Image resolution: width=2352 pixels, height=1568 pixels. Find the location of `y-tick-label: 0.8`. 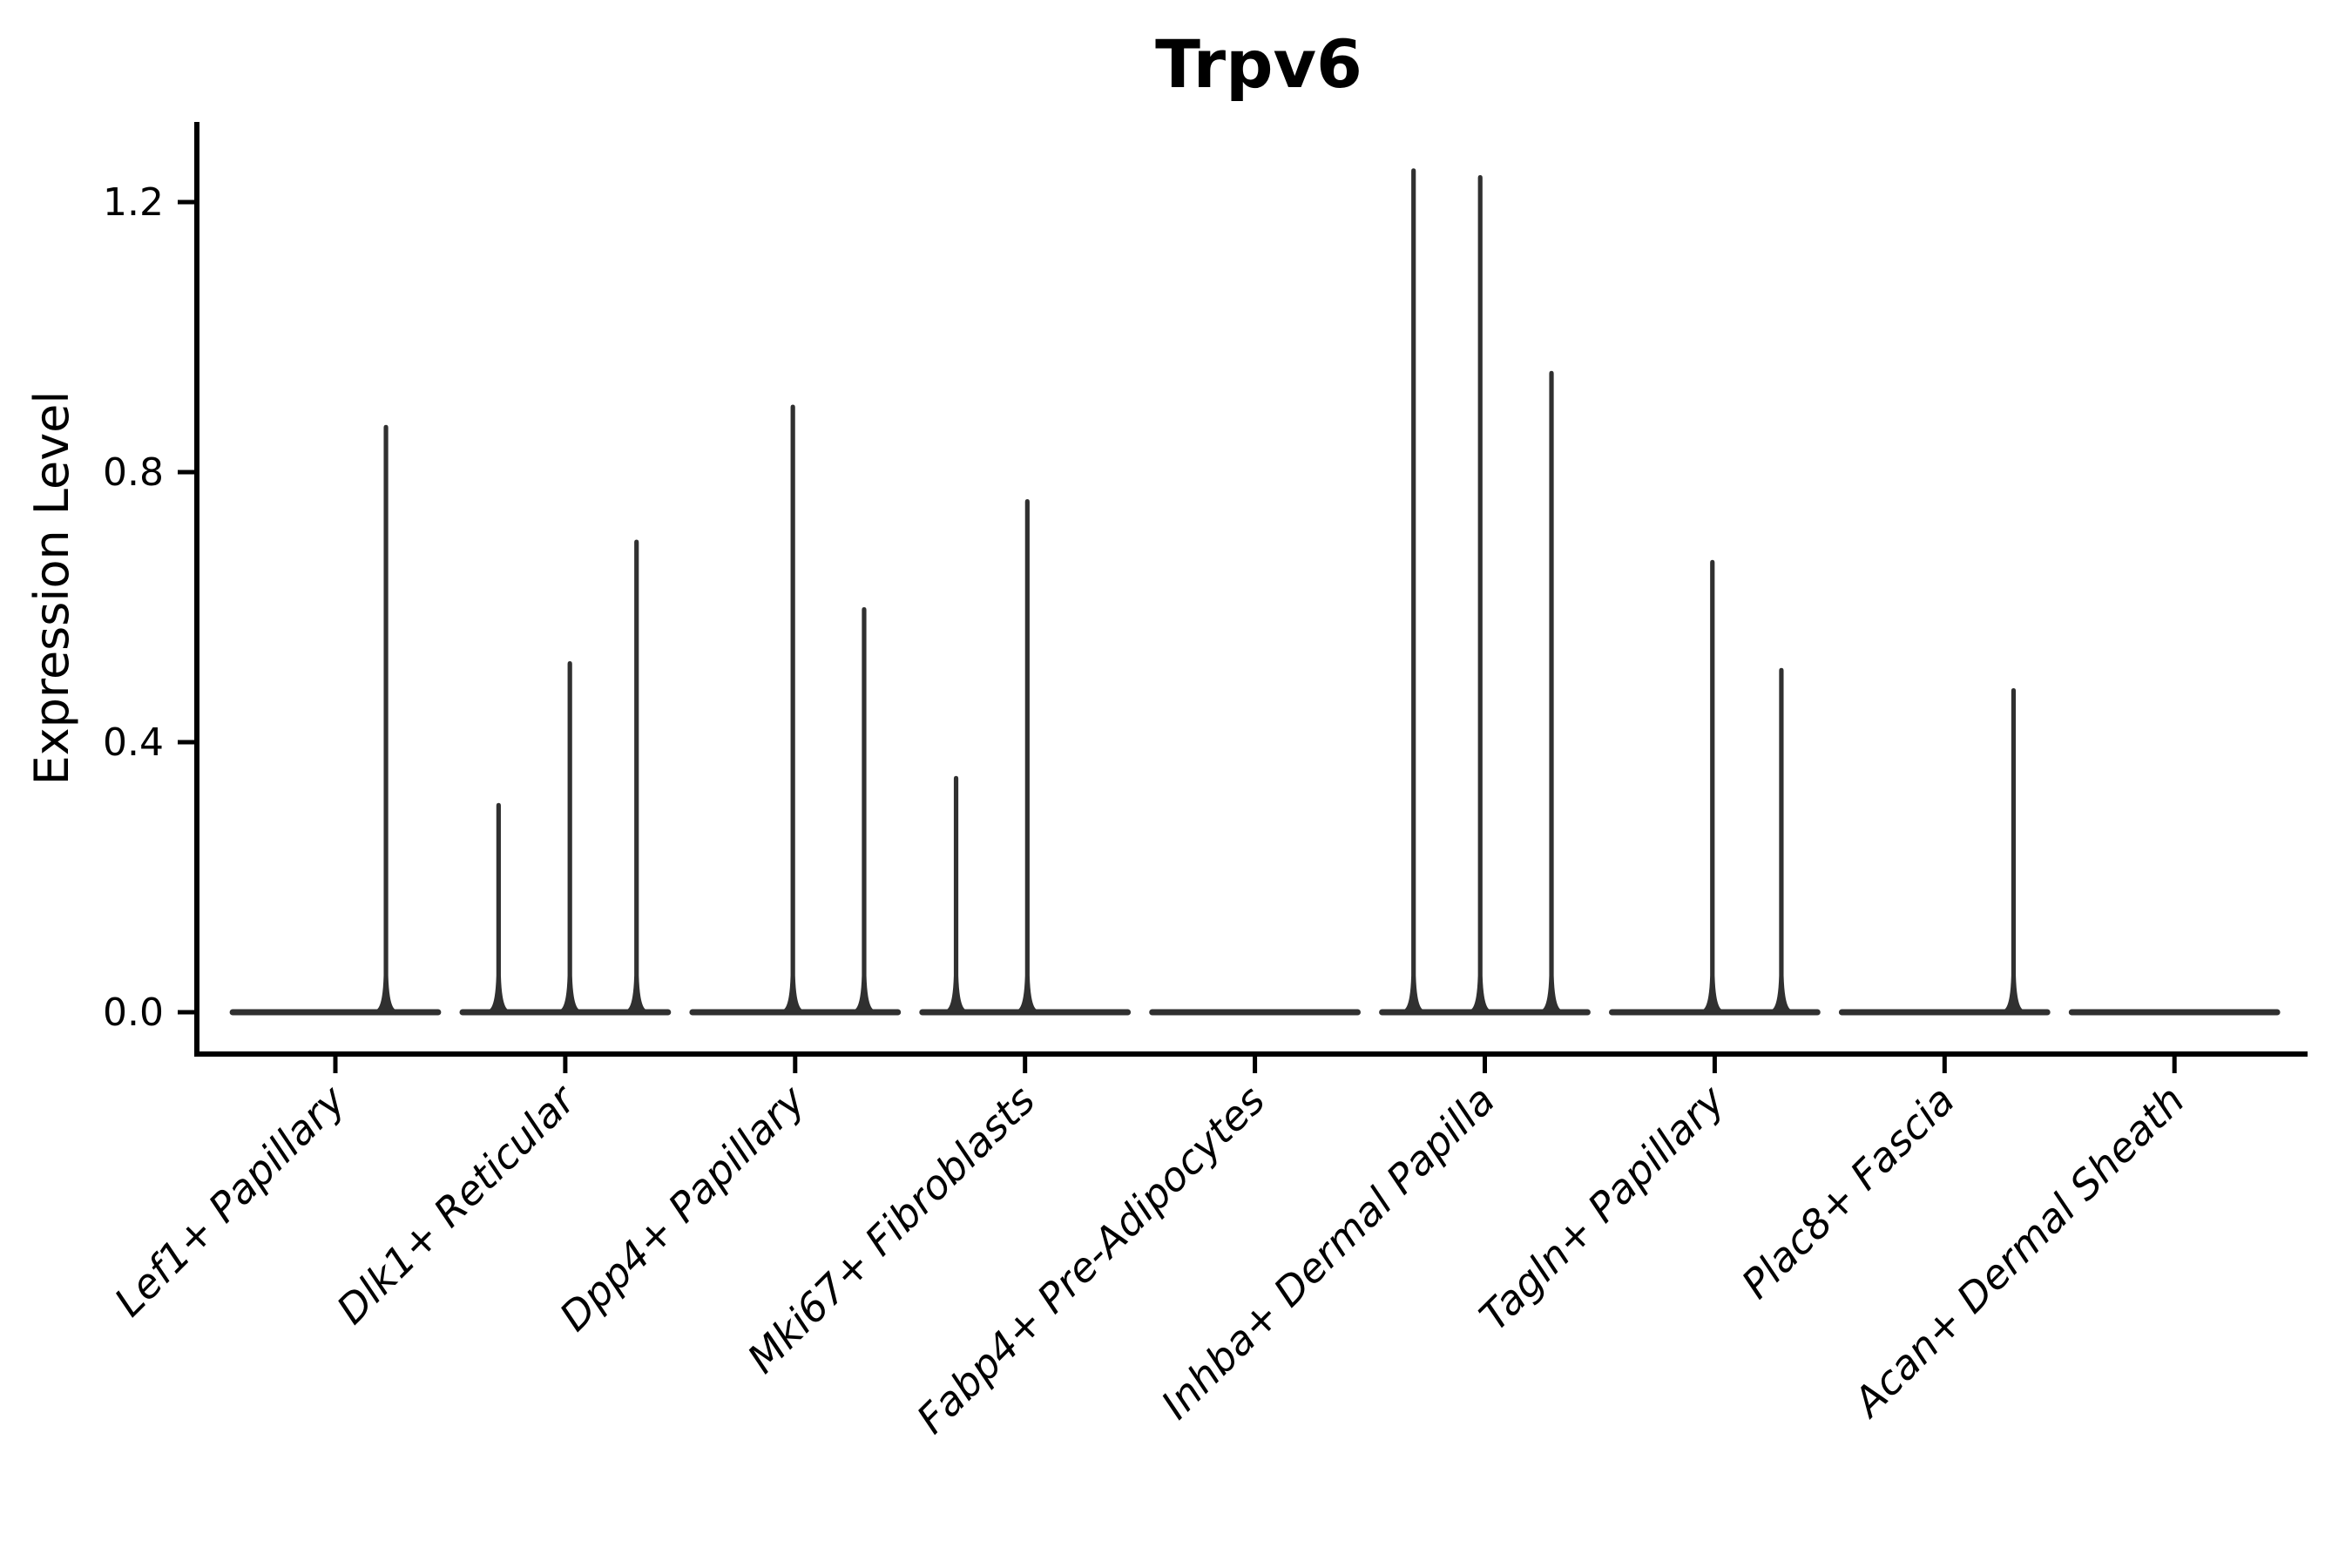

y-tick-label: 0.8 is located at coordinates (134, 472).